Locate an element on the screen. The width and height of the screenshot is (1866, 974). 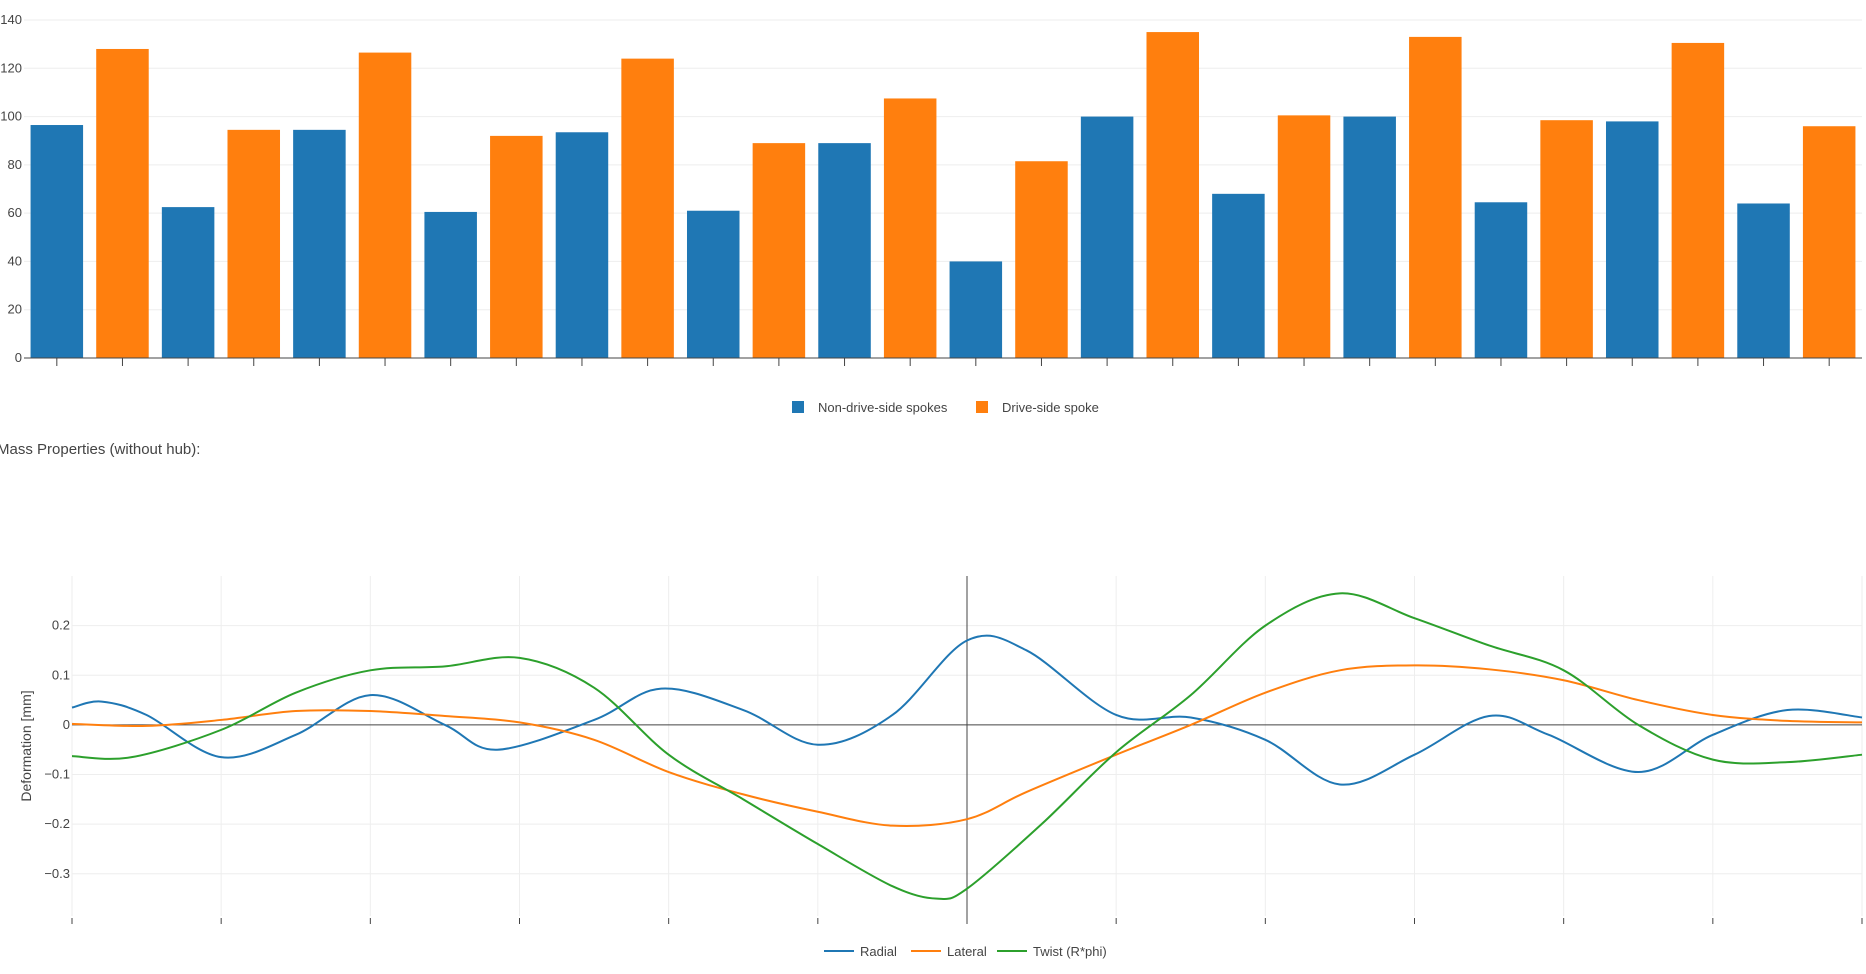
line-legend-item-2: Twist (R*phi) is located at coordinates (1052, 951).